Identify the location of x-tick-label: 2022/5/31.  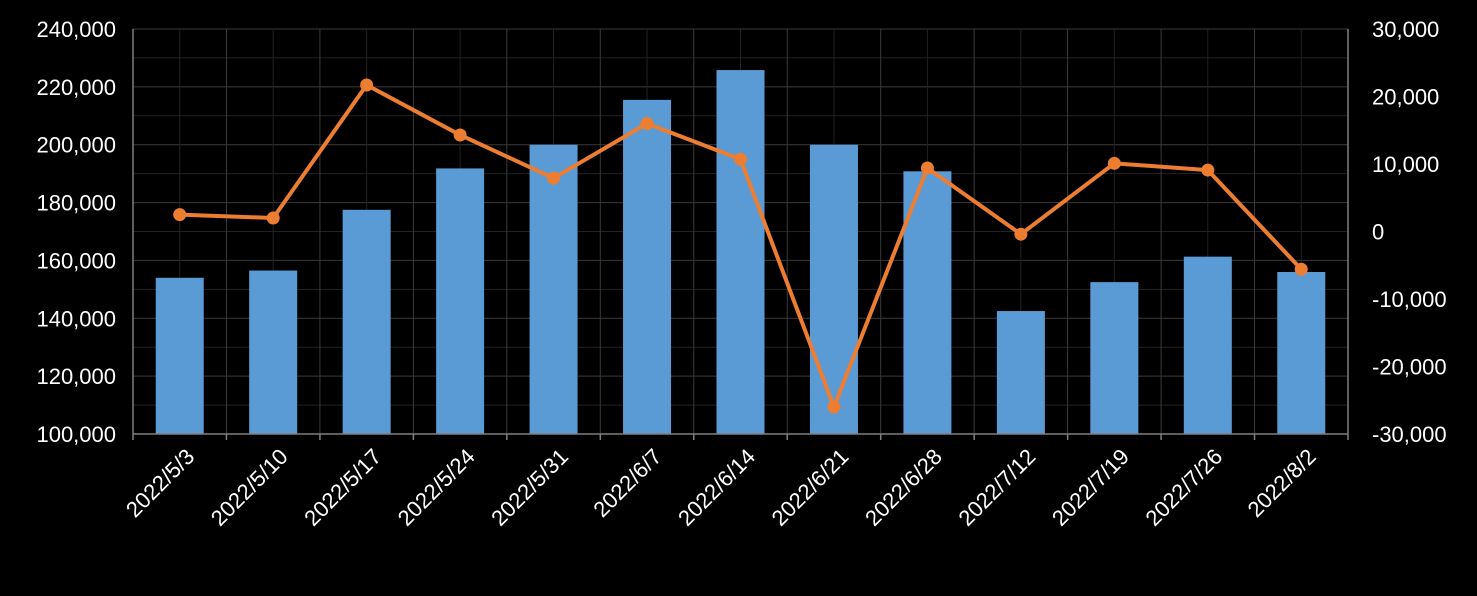
(529, 487).